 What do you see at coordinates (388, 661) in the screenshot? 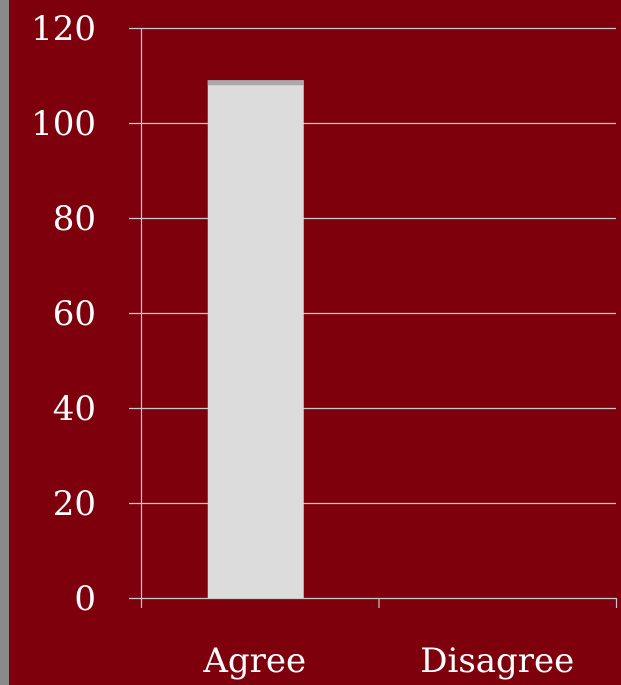
I see `x-tick-labels: Agree Disagree` at bounding box center [388, 661].